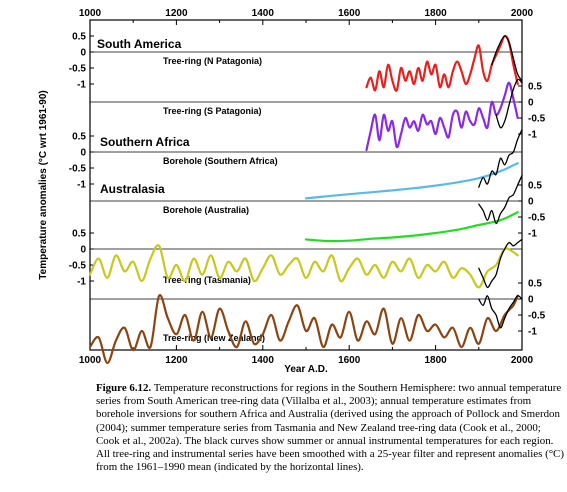 The width and height of the screenshot is (567, 492). I want to click on y-tick-label-right-6-2: -0.5, so click(537, 316).